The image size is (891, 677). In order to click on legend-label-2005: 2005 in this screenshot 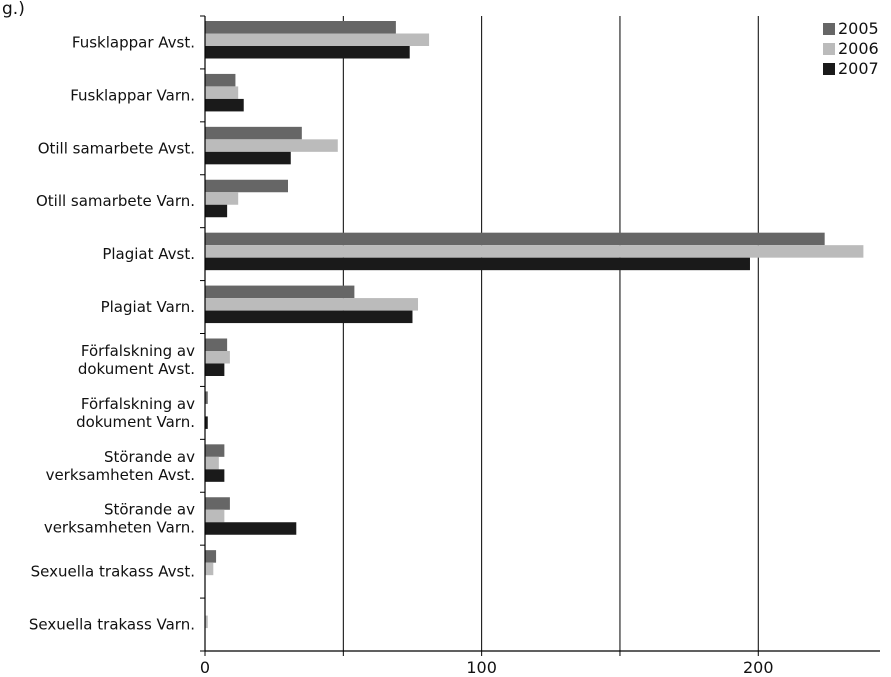, I will do `click(858, 28)`.